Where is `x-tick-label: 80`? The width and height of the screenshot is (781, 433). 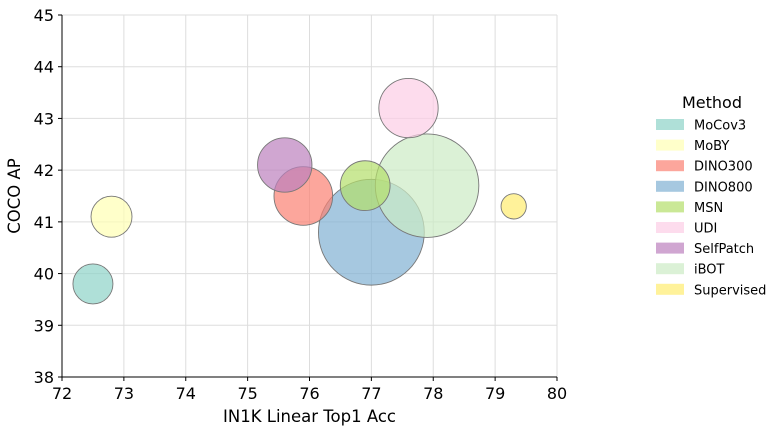
x-tick-label: 80 is located at coordinates (557, 393).